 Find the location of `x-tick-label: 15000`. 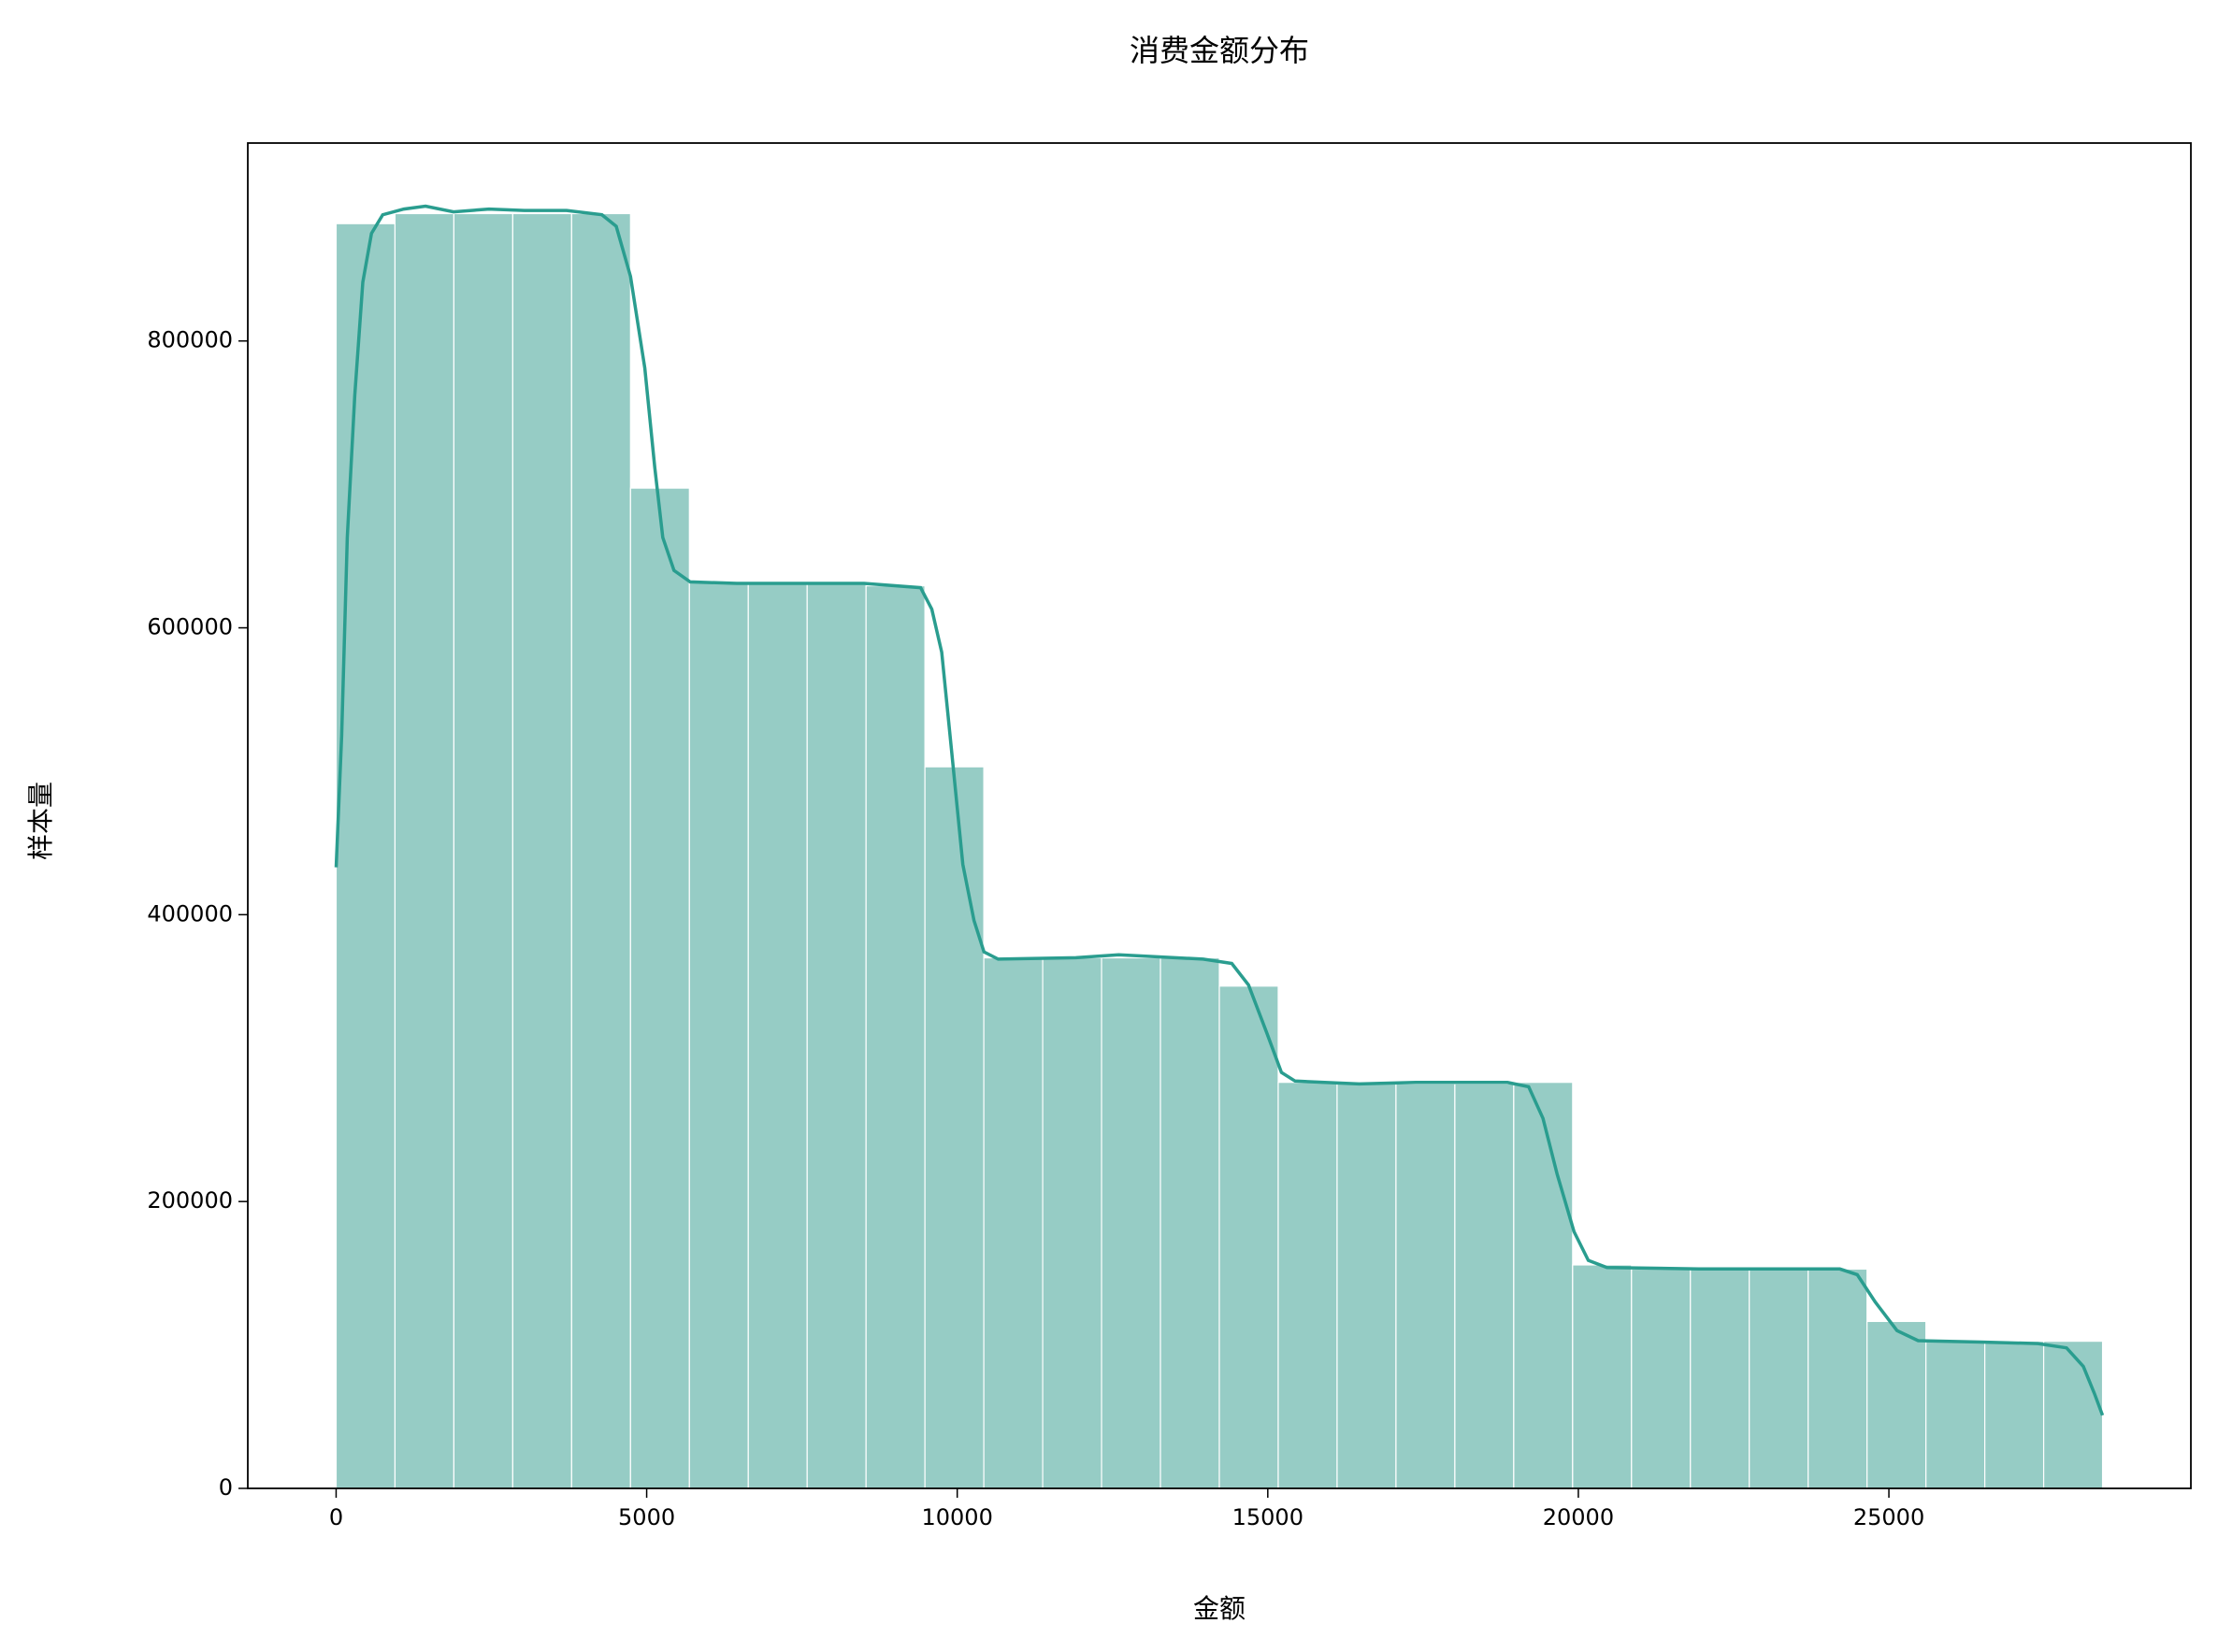

x-tick-label: 15000 is located at coordinates (1267, 1517).